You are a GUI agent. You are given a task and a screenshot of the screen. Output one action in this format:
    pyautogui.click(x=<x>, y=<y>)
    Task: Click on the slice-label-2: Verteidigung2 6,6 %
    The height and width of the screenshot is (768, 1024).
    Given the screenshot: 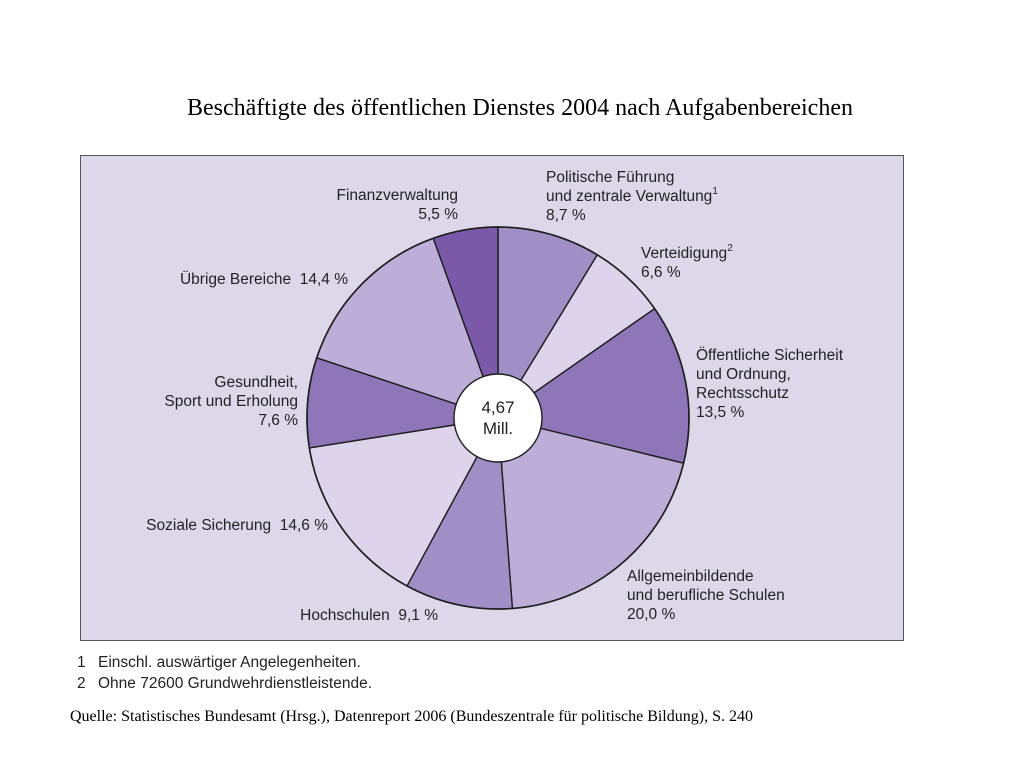 What is the action you would take?
    pyautogui.click(x=687, y=263)
    